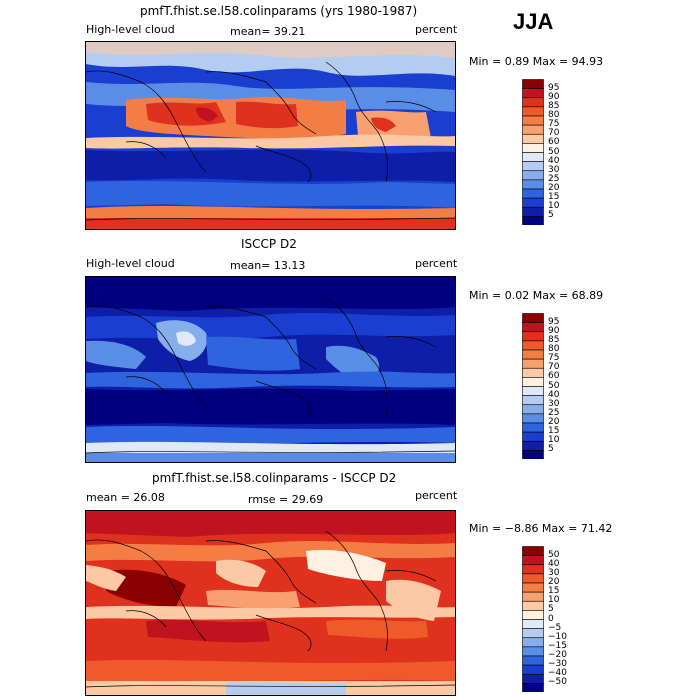  I want to click on panel-1-colorbar-tick-label: 70, so click(554, 133).